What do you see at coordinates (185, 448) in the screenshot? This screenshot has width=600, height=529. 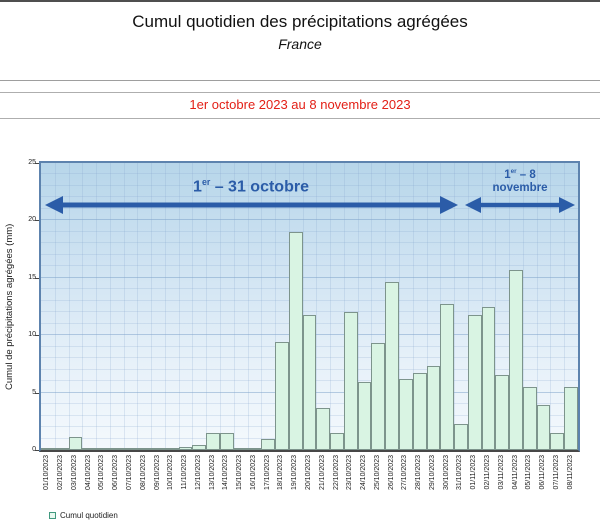 I see `bar-11-10-2023` at bounding box center [185, 448].